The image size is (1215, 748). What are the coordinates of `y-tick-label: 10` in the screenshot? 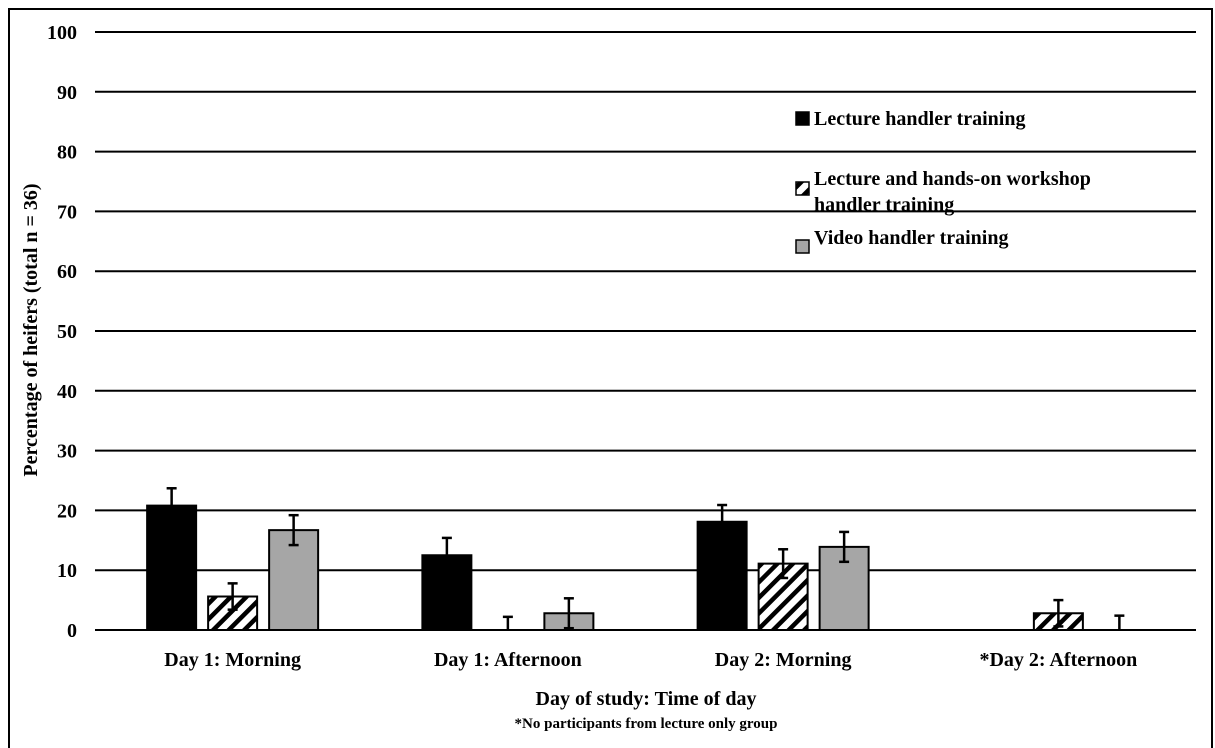 It's located at (67, 571).